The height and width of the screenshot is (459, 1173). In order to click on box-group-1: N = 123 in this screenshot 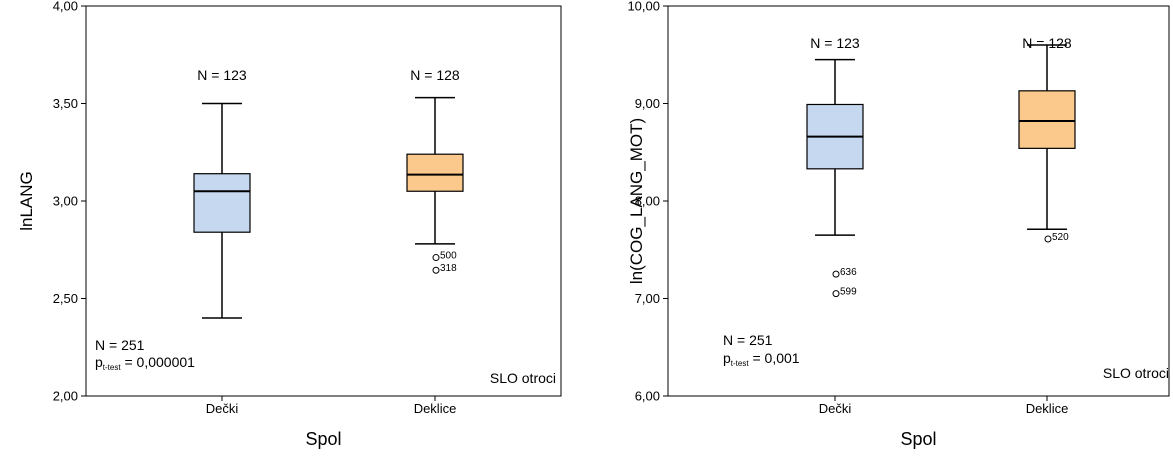, I will do `click(222, 193)`.